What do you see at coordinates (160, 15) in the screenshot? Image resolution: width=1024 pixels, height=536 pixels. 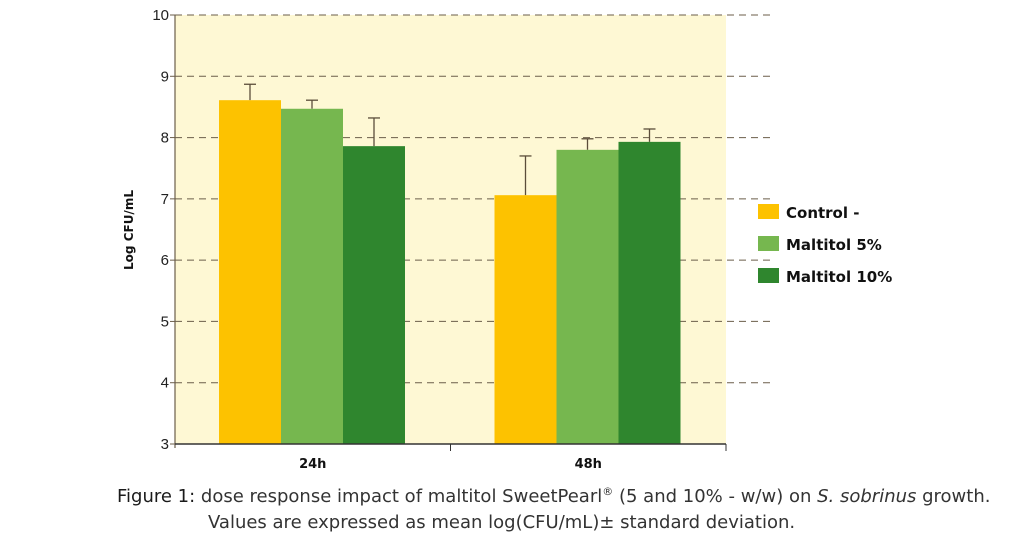 I see `y-tick-label: 10` at bounding box center [160, 15].